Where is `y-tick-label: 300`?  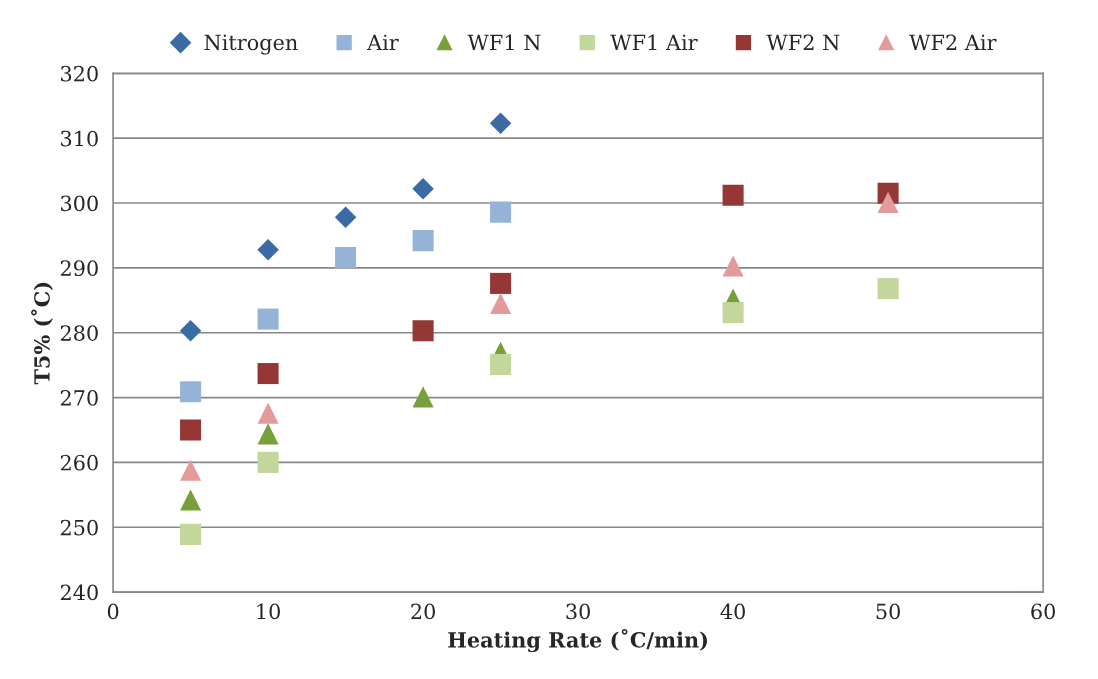
y-tick-label: 300 is located at coordinates (79, 203).